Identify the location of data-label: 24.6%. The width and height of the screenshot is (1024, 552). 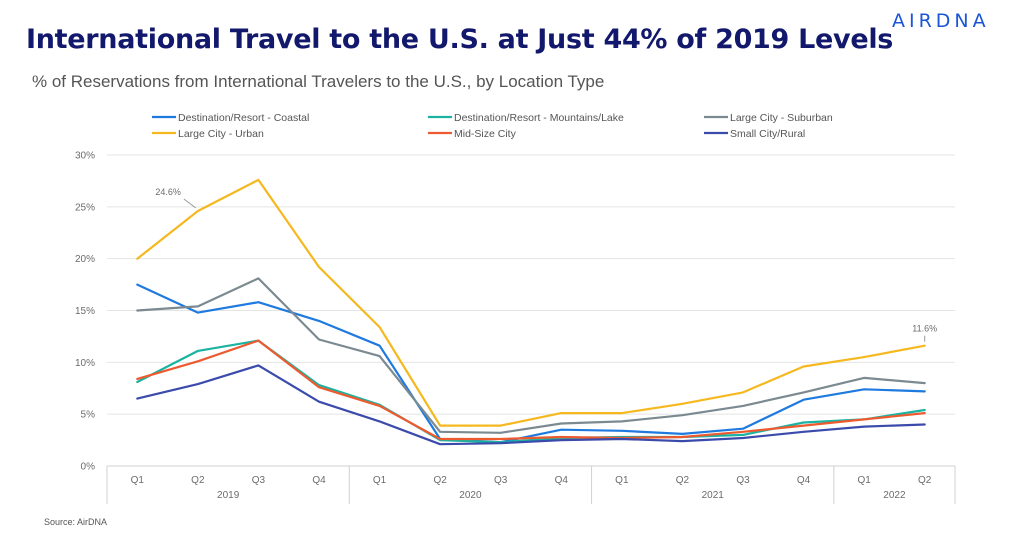
(168, 192).